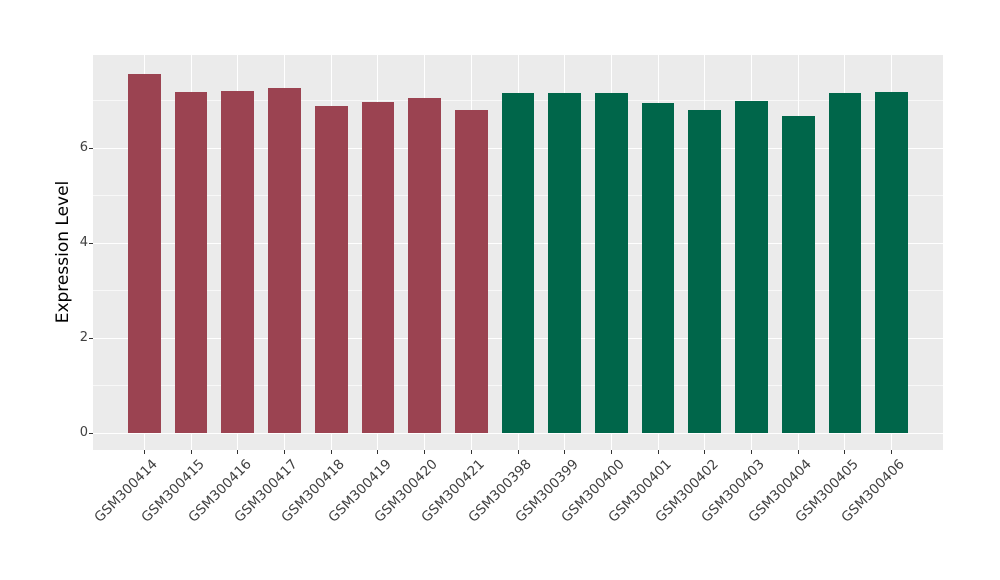 The image size is (1000, 580). I want to click on bar-GSM300420, so click(424, 265).